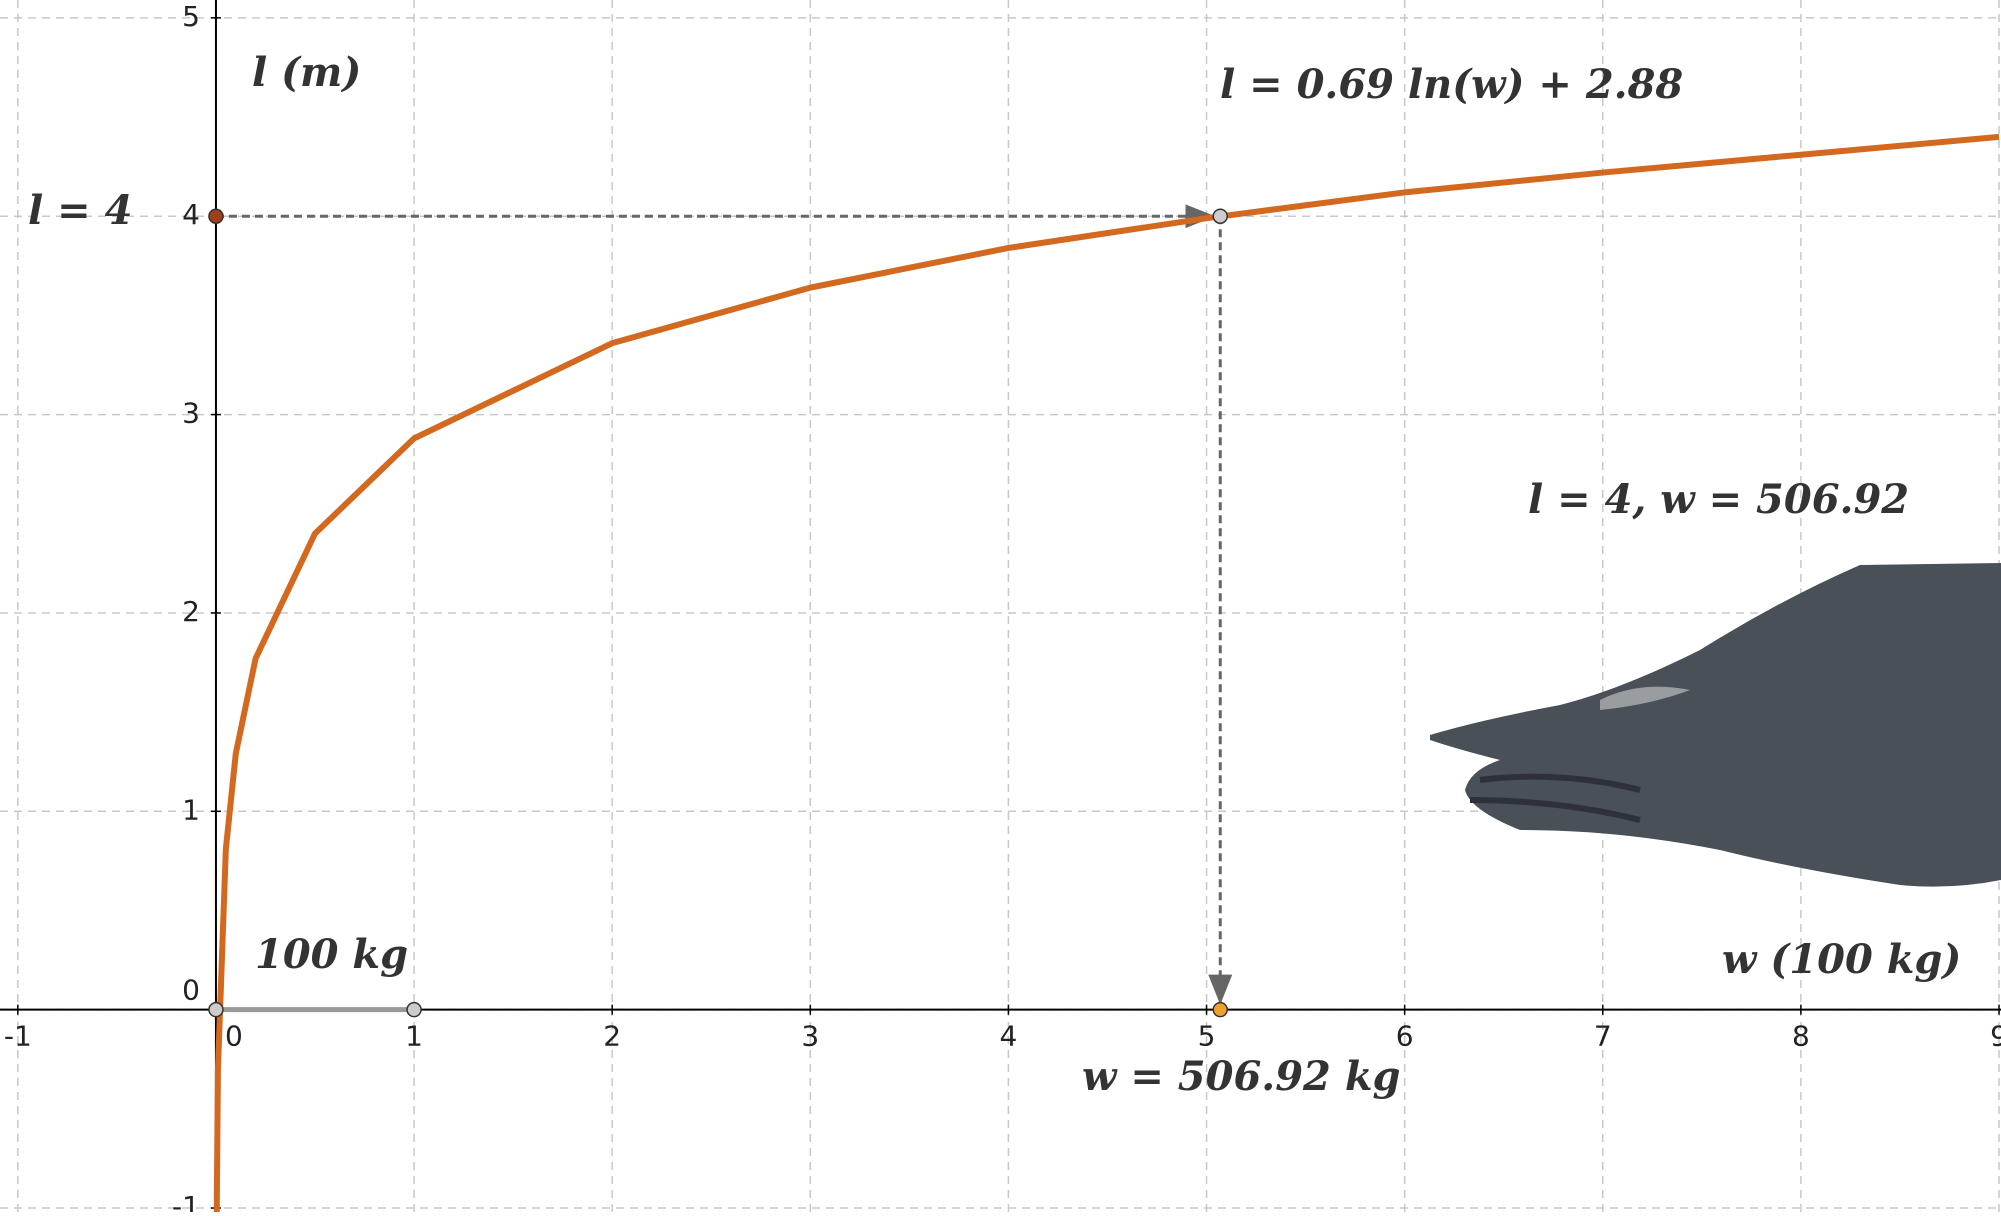 The height and width of the screenshot is (1216, 2001). I want to click on x-tick-label: 8, so click(1801, 1036).